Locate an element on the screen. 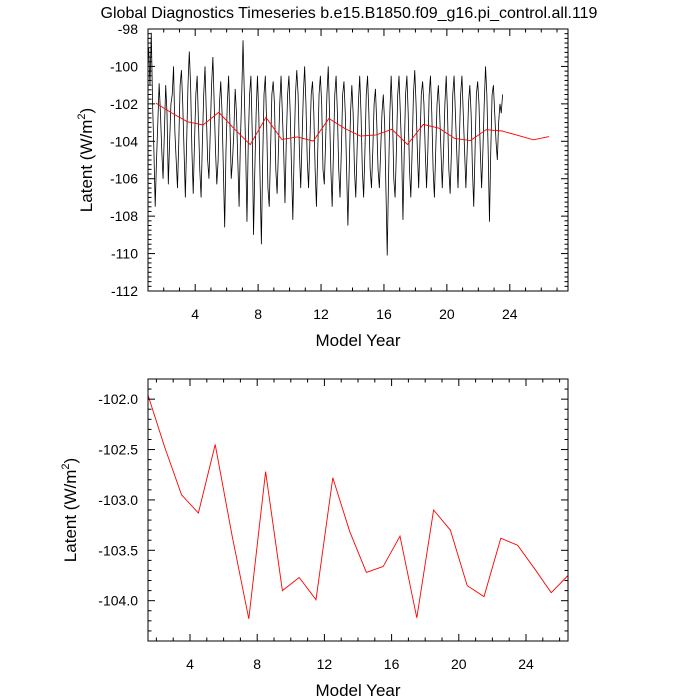 Image resolution: width=700 pixels, height=700 pixels. y-tick-label: -100 is located at coordinates (124, 66).